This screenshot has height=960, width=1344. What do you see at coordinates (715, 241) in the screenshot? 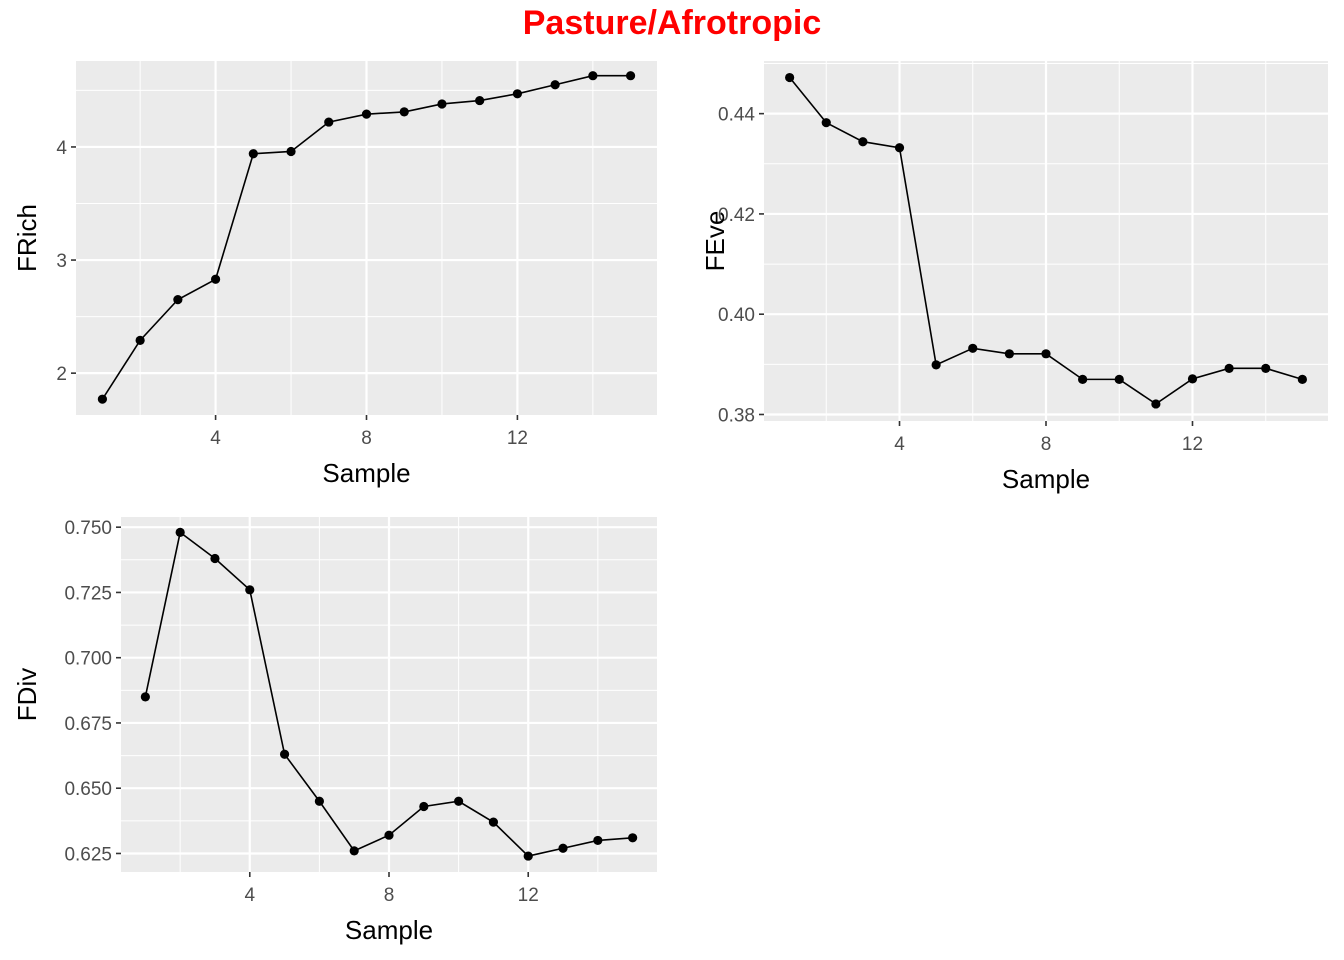
I see `y-axis-title: FEve` at bounding box center [715, 241].